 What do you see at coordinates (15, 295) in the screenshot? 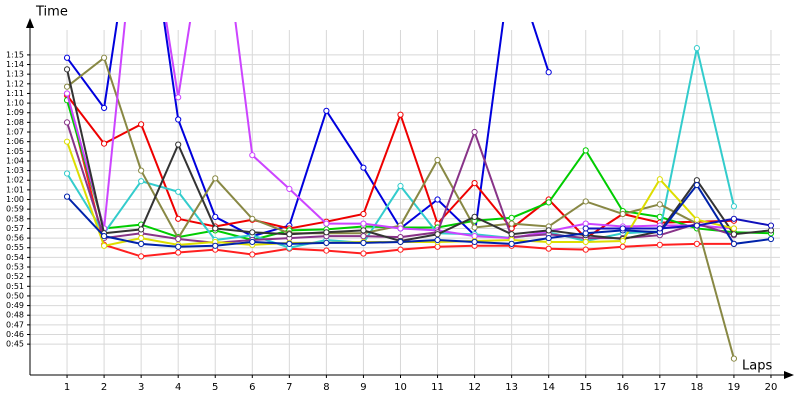
I see `y-tick-label: 0:50` at bounding box center [15, 295].